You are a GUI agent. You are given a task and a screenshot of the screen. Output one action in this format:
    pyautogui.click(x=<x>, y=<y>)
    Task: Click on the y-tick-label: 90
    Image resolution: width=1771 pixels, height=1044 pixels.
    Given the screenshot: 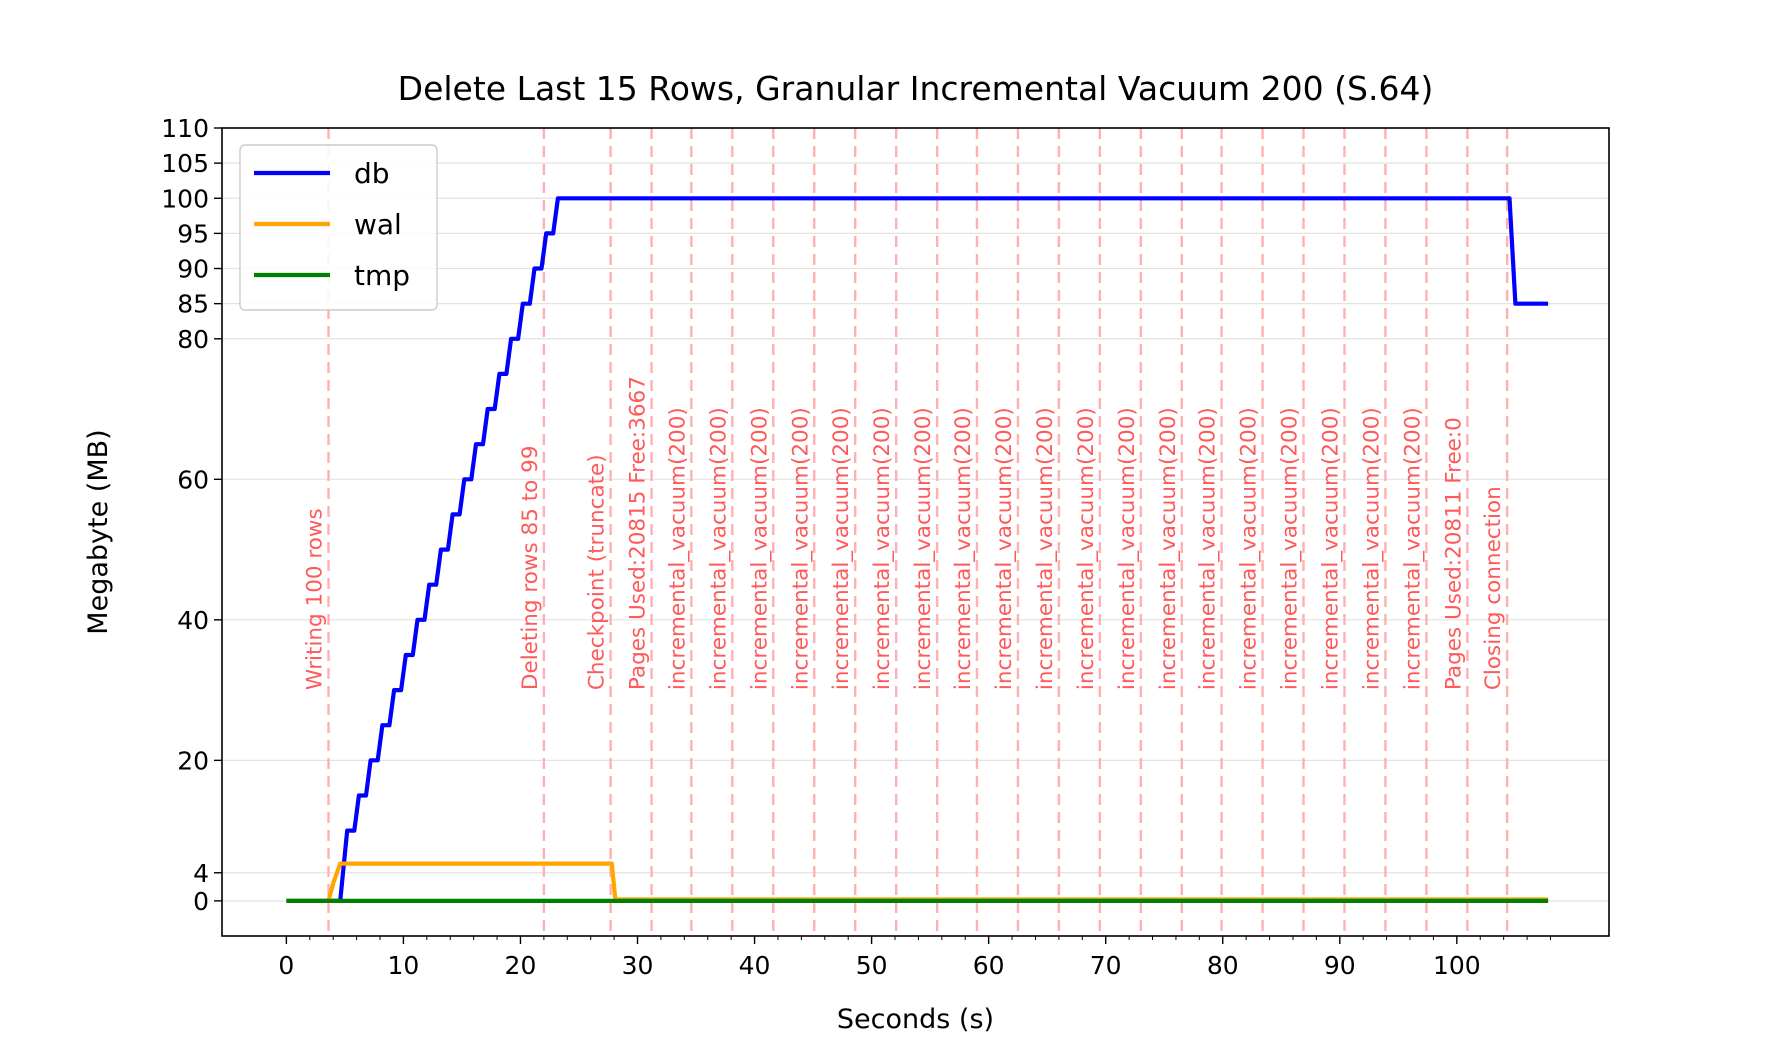 What is the action you would take?
    pyautogui.click(x=193, y=269)
    